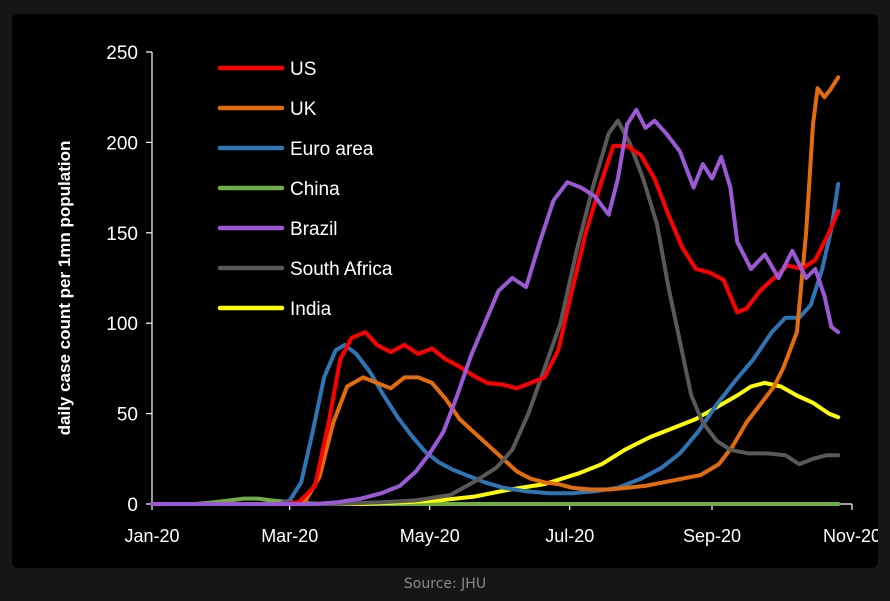 This screenshot has height=601, width=890. What do you see at coordinates (712, 536) in the screenshot?
I see `x-tick-label: Sep-20` at bounding box center [712, 536].